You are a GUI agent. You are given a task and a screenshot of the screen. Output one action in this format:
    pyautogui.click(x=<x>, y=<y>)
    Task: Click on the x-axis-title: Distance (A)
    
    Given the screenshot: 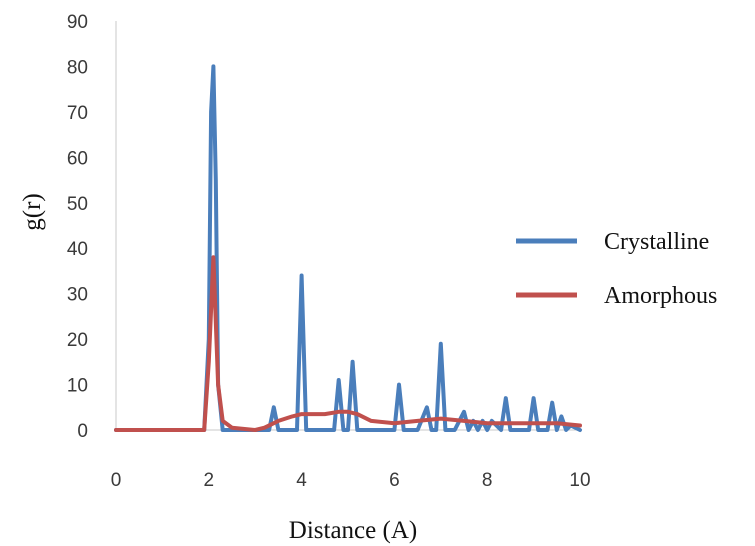 What is the action you would take?
    pyautogui.click(x=353, y=530)
    